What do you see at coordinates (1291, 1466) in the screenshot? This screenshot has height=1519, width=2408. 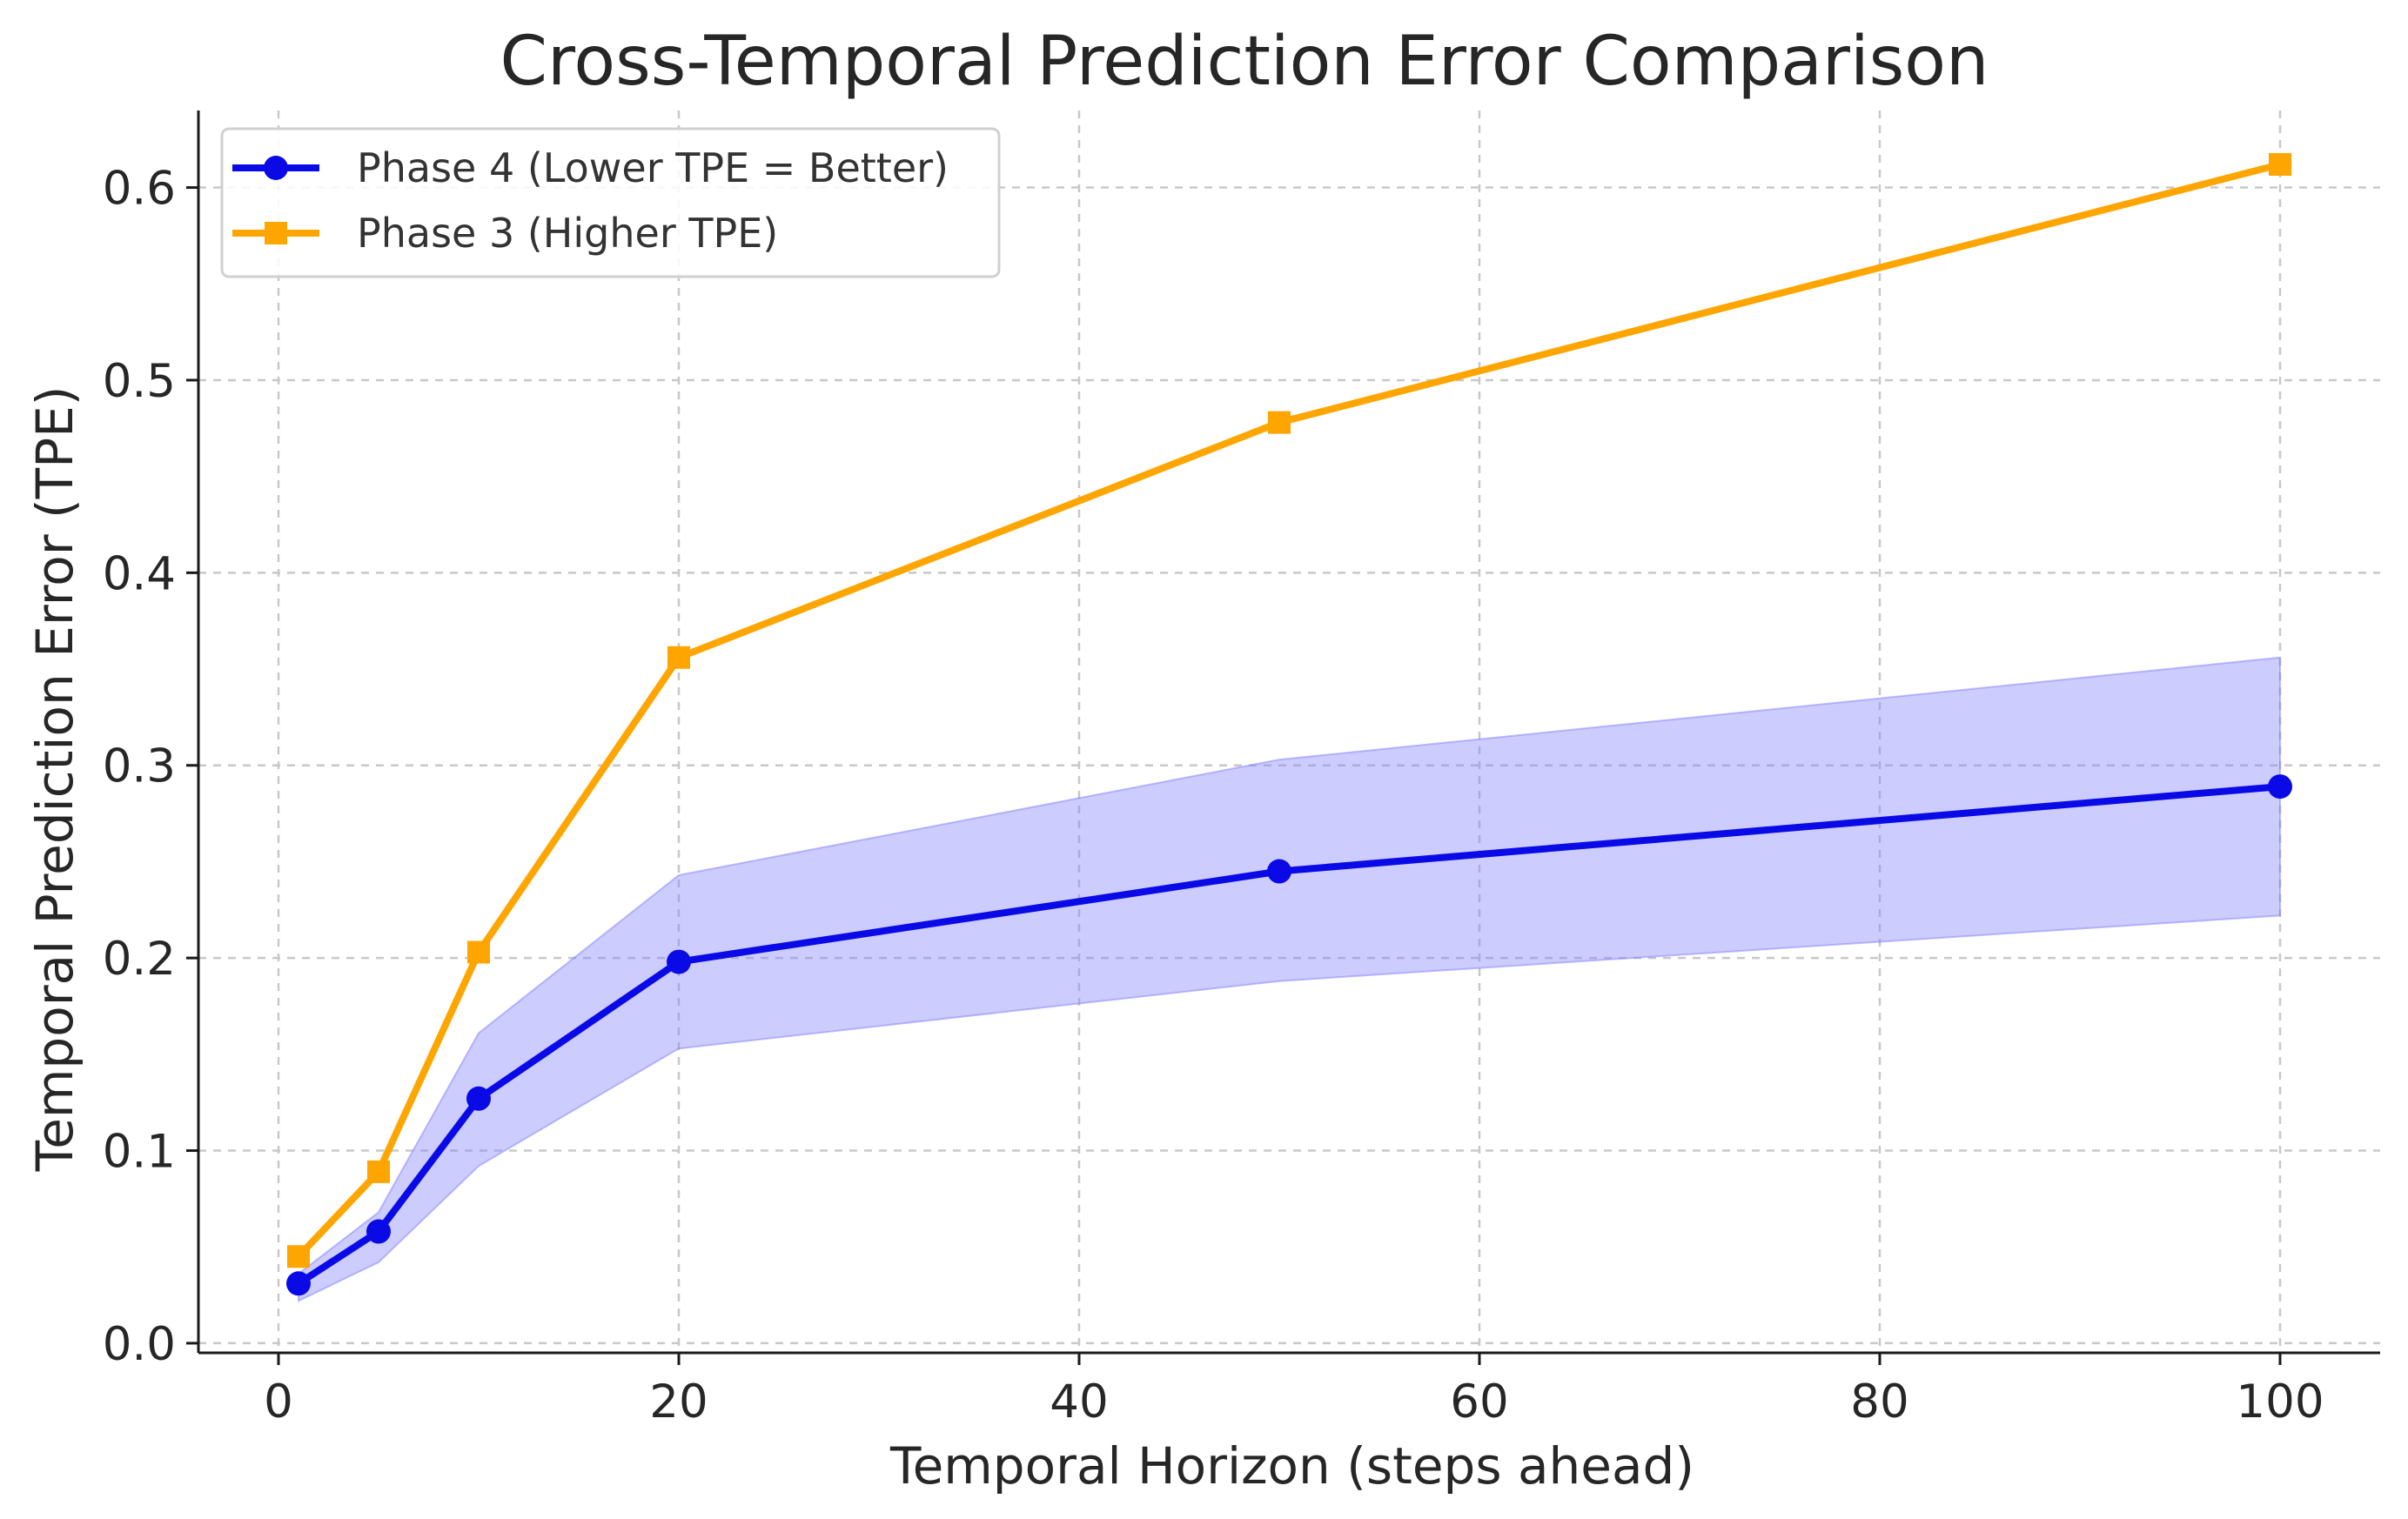 I see `x-axis-label: Temporal Horizon (steps ahead)` at bounding box center [1291, 1466].